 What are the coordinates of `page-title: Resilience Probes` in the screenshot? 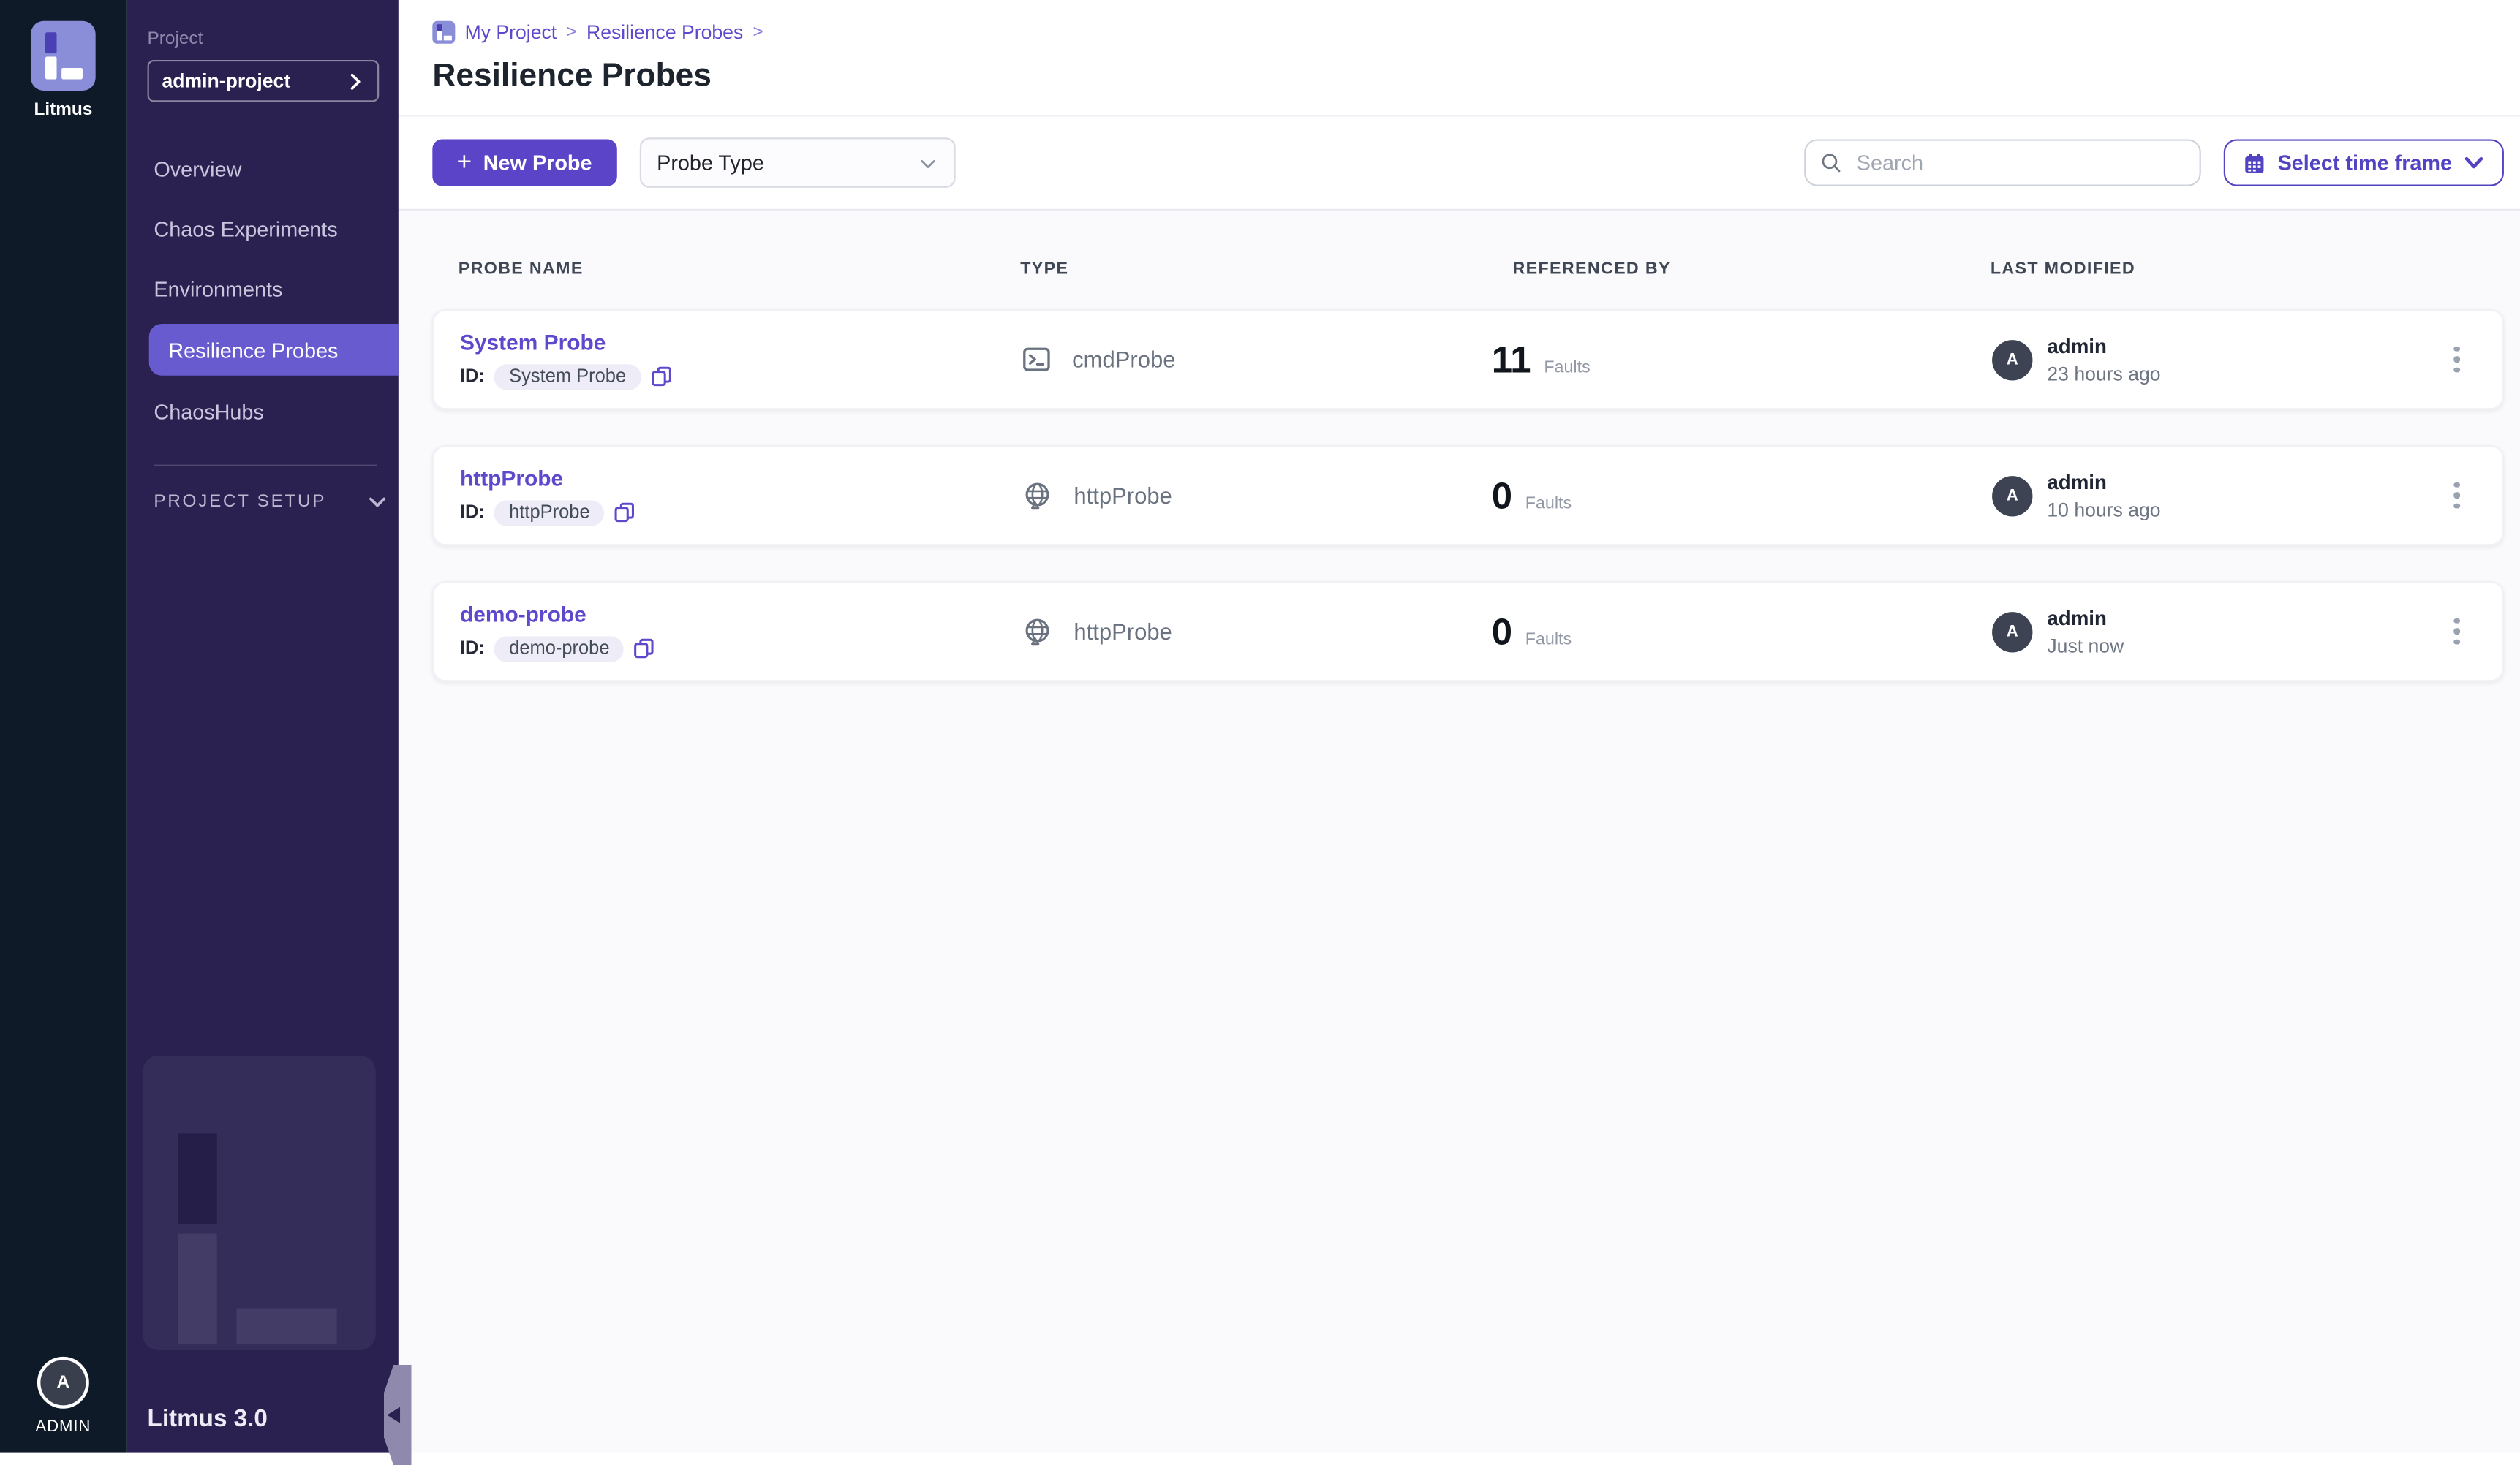 It's located at (572, 76).